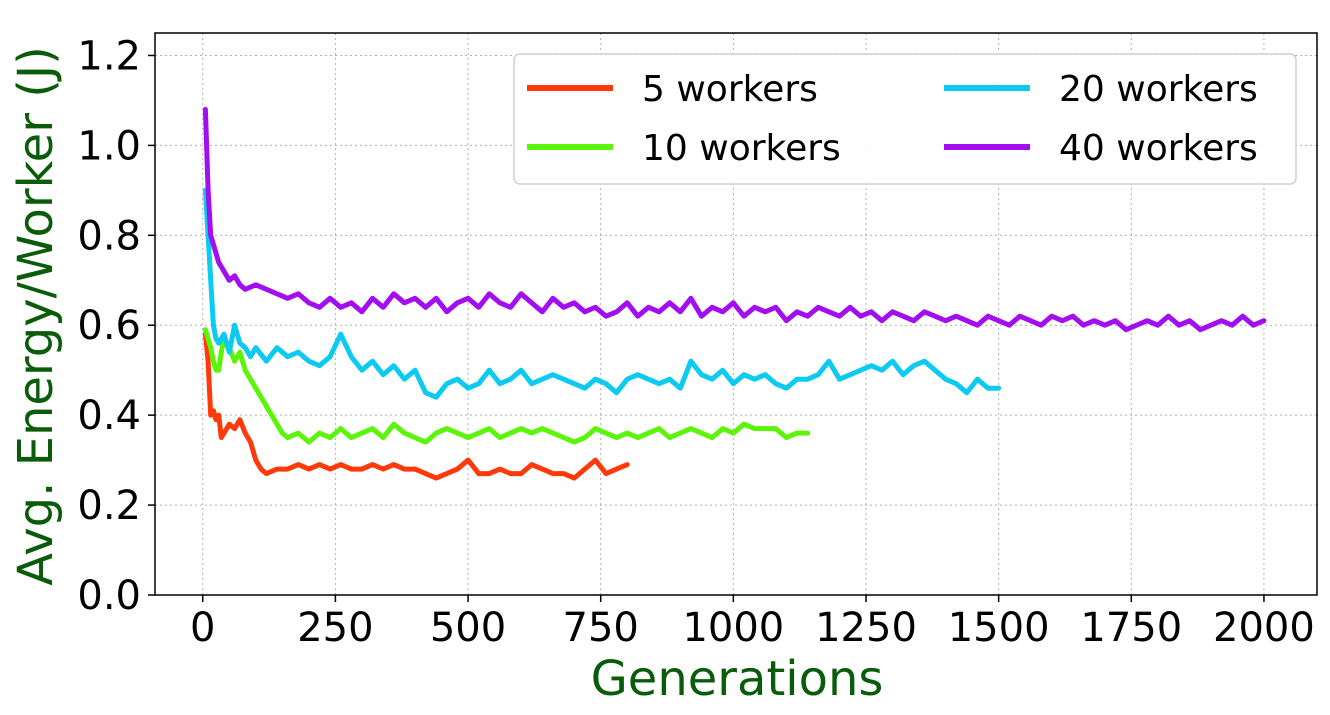 The width and height of the screenshot is (1330, 715). Describe the element at coordinates (109, 236) in the screenshot. I see `y-tick-label: 0.8` at that location.